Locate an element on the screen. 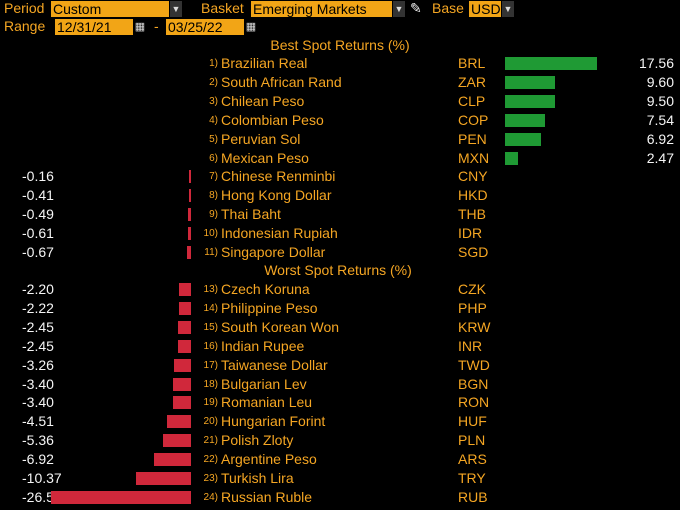 This screenshot has width=680, height=510. rank-number: 23) is located at coordinates (210, 478).